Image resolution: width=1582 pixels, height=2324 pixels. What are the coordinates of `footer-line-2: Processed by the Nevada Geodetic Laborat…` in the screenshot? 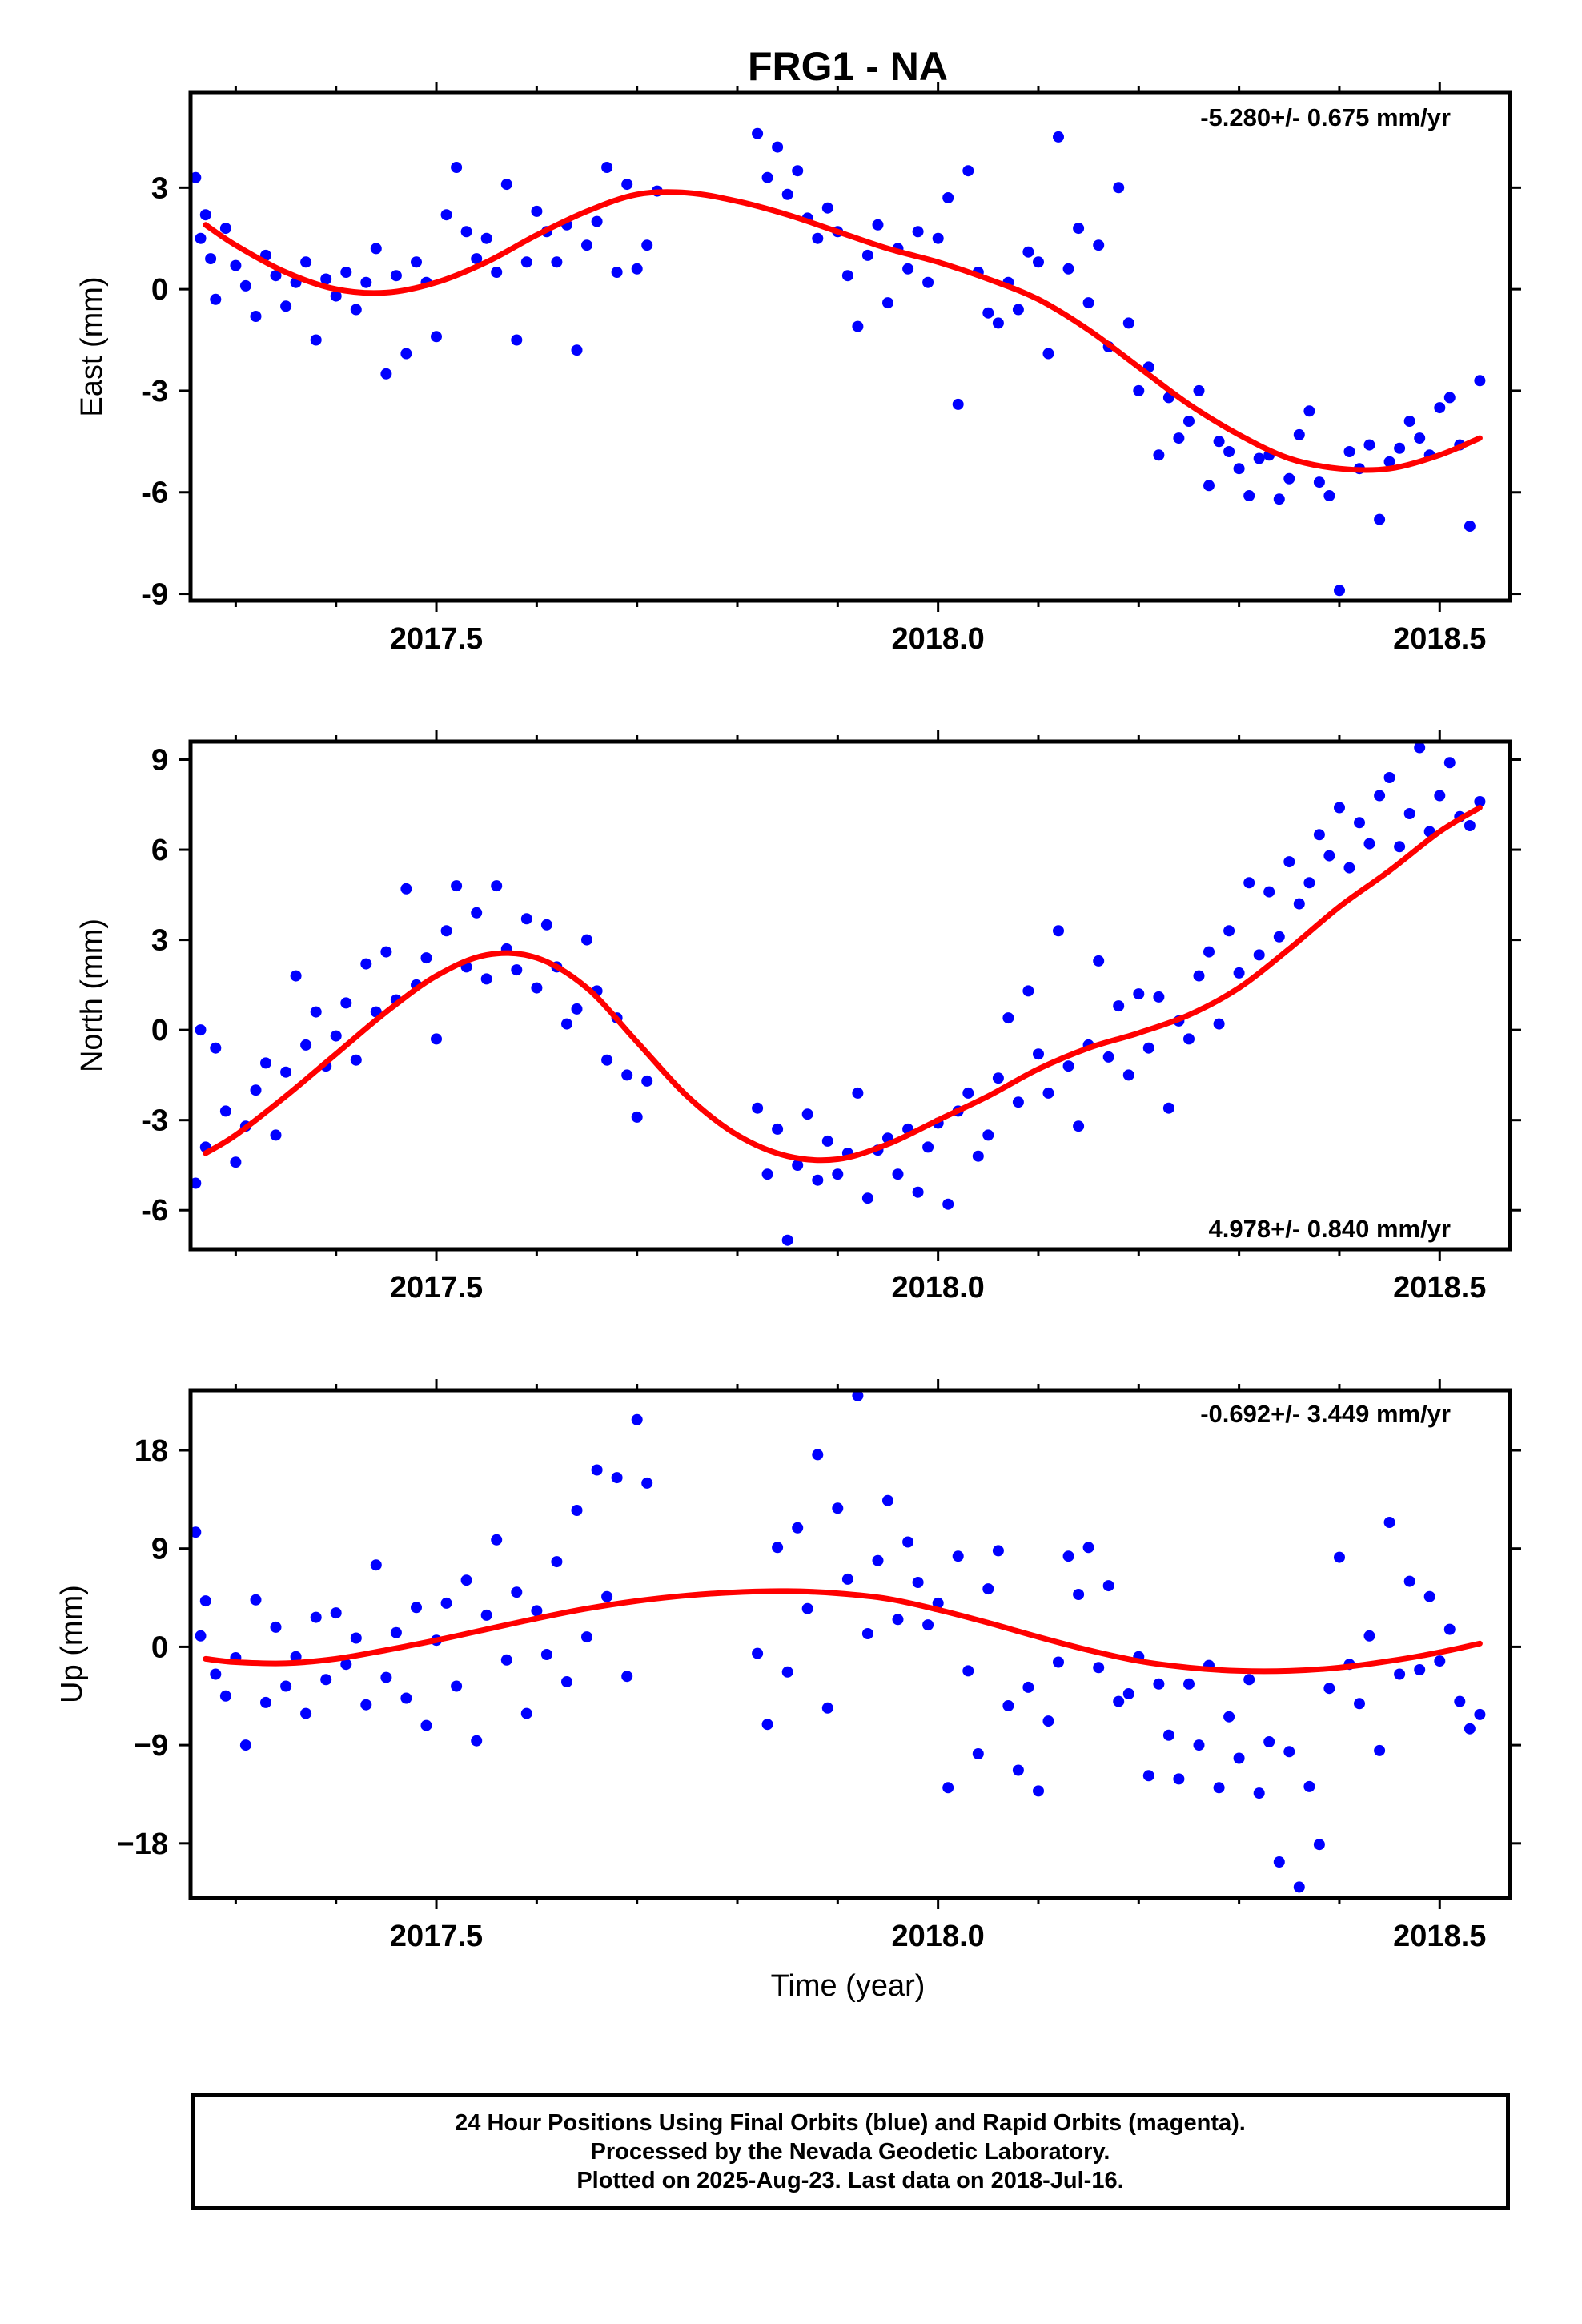 It's located at (850, 2152).